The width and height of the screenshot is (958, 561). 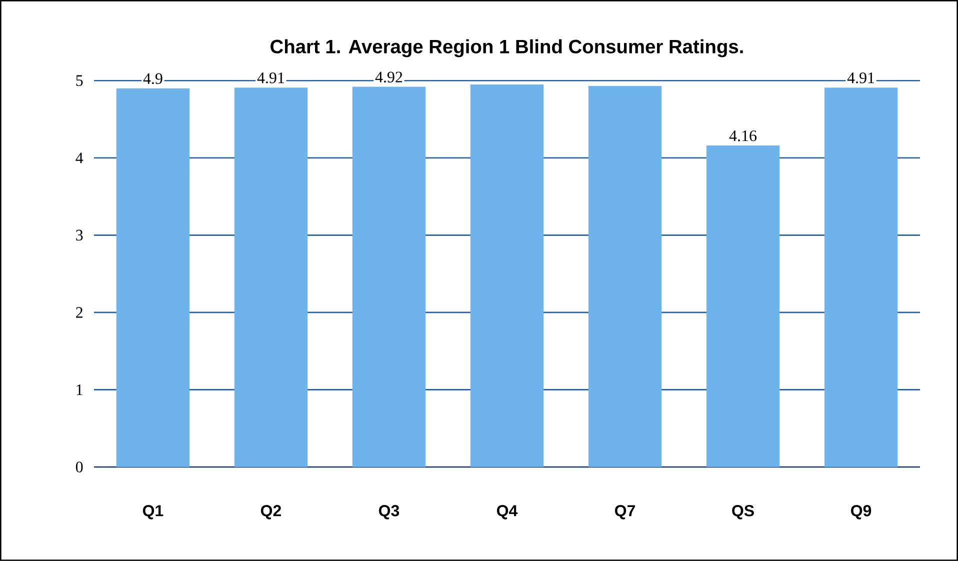 What do you see at coordinates (270, 512) in the screenshot?
I see `x-tick-label: Q2` at bounding box center [270, 512].